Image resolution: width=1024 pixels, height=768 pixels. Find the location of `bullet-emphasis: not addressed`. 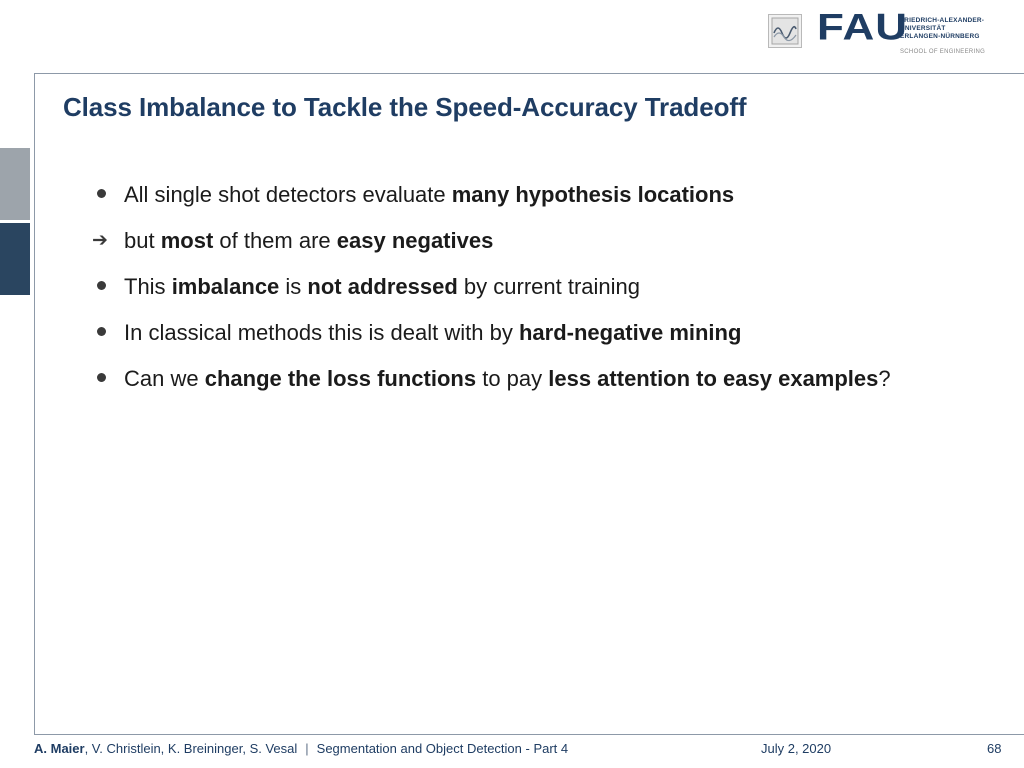

bullet-emphasis: not addressed is located at coordinates (382, 286).